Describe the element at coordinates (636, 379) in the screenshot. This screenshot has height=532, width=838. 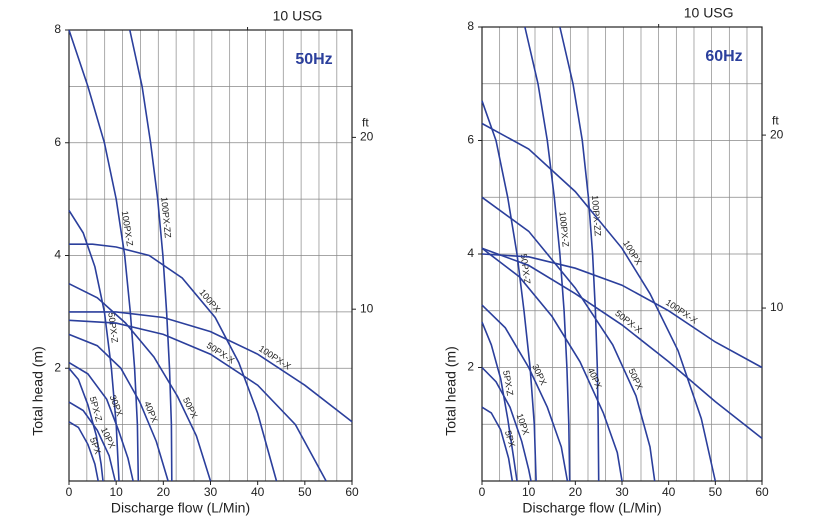
I see `curve-label: 50PX` at that location.